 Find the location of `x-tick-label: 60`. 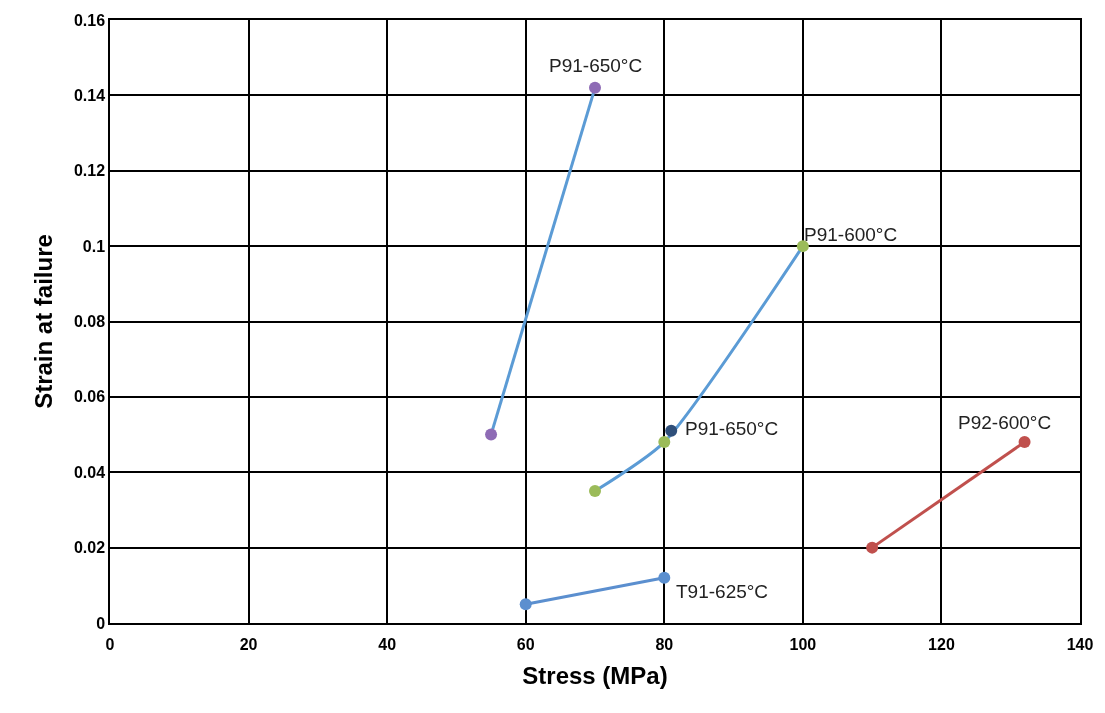

x-tick-label: 60 is located at coordinates (525, 644).